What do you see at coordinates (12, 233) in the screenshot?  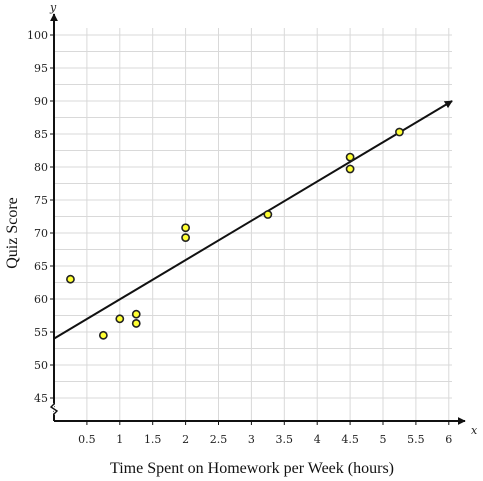 I see `y-axis-title: Quiz Score` at bounding box center [12, 233].